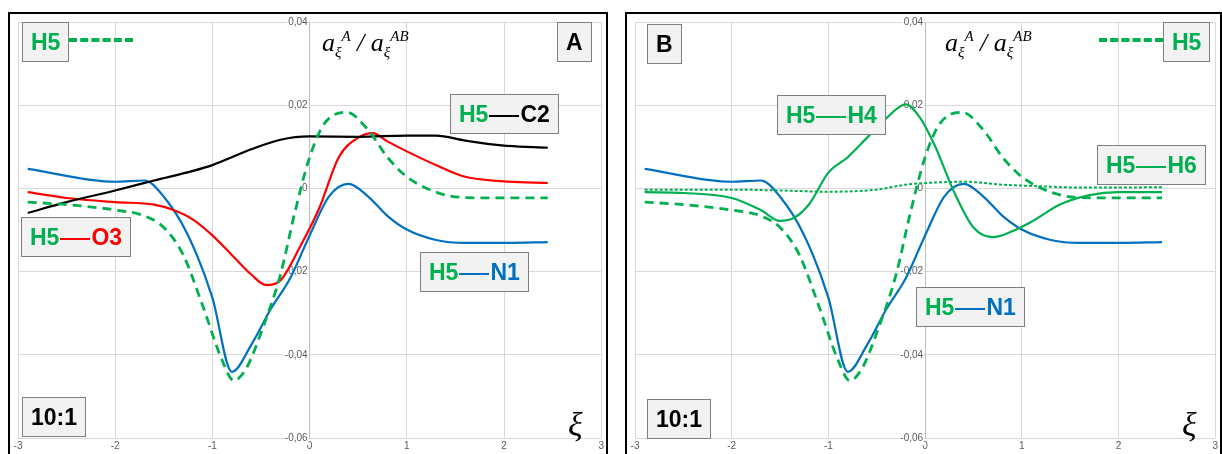 The image size is (1222, 454). What do you see at coordinates (298, 104) in the screenshot?
I see `y-tick-label: 0,02` at bounding box center [298, 104].